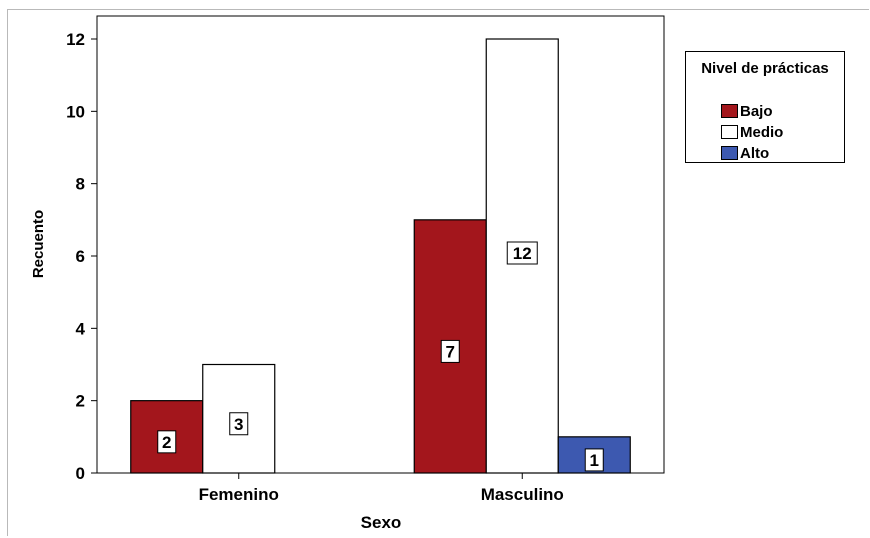  I want to click on legend: Nivel de prácticas Bajo Medio Alto, so click(765, 107).